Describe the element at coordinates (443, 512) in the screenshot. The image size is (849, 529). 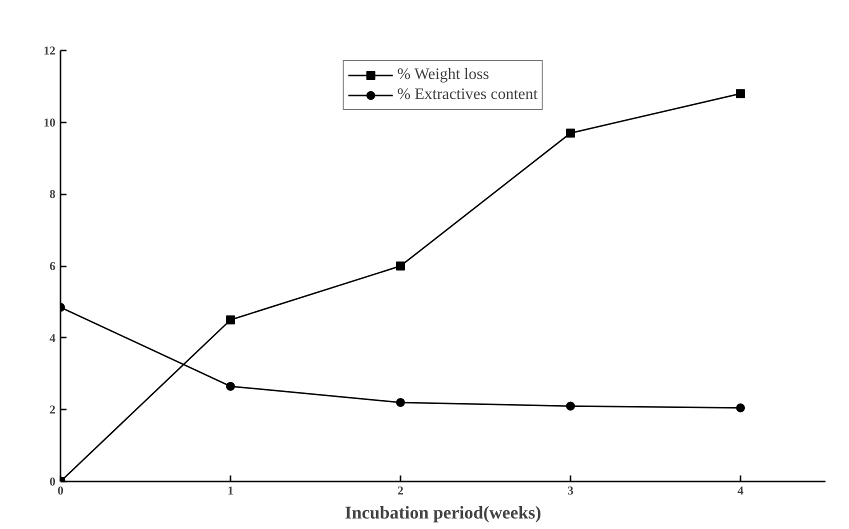
I see `x-axis-title: Incubation period(weeks)` at that location.